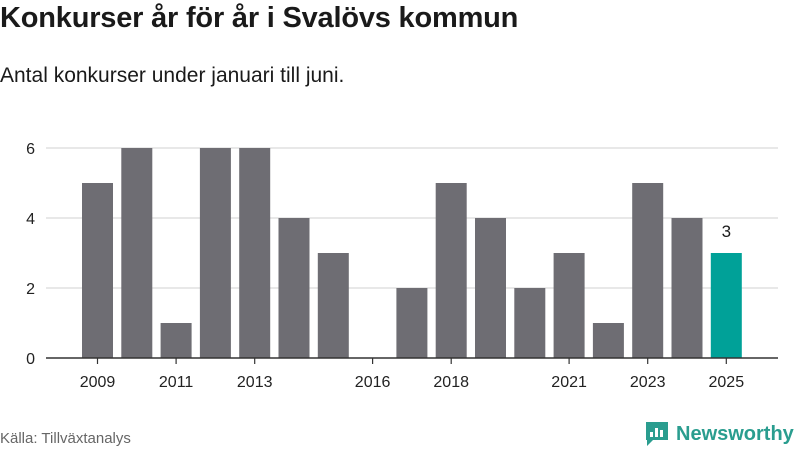  Describe the element at coordinates (412, 323) in the screenshot. I see `bar-2017` at that location.